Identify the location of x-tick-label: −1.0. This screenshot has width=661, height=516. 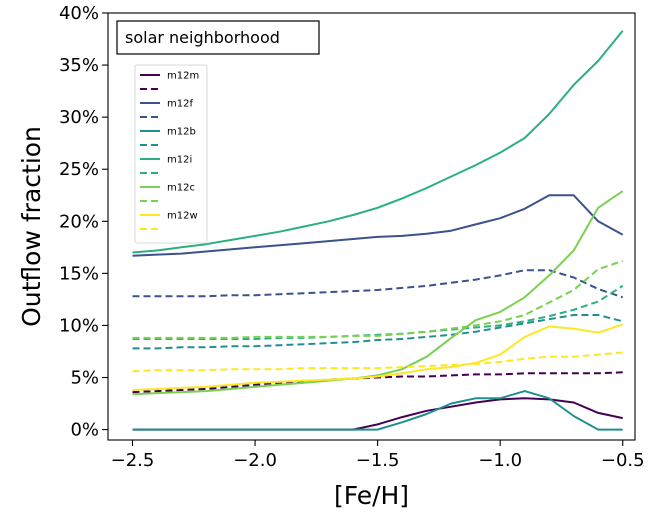
(500, 460).